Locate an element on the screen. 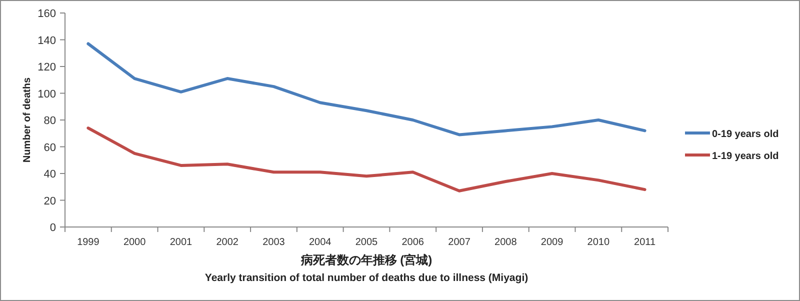 The width and height of the screenshot is (800, 301). x-tick-label: 2004 is located at coordinates (320, 242).